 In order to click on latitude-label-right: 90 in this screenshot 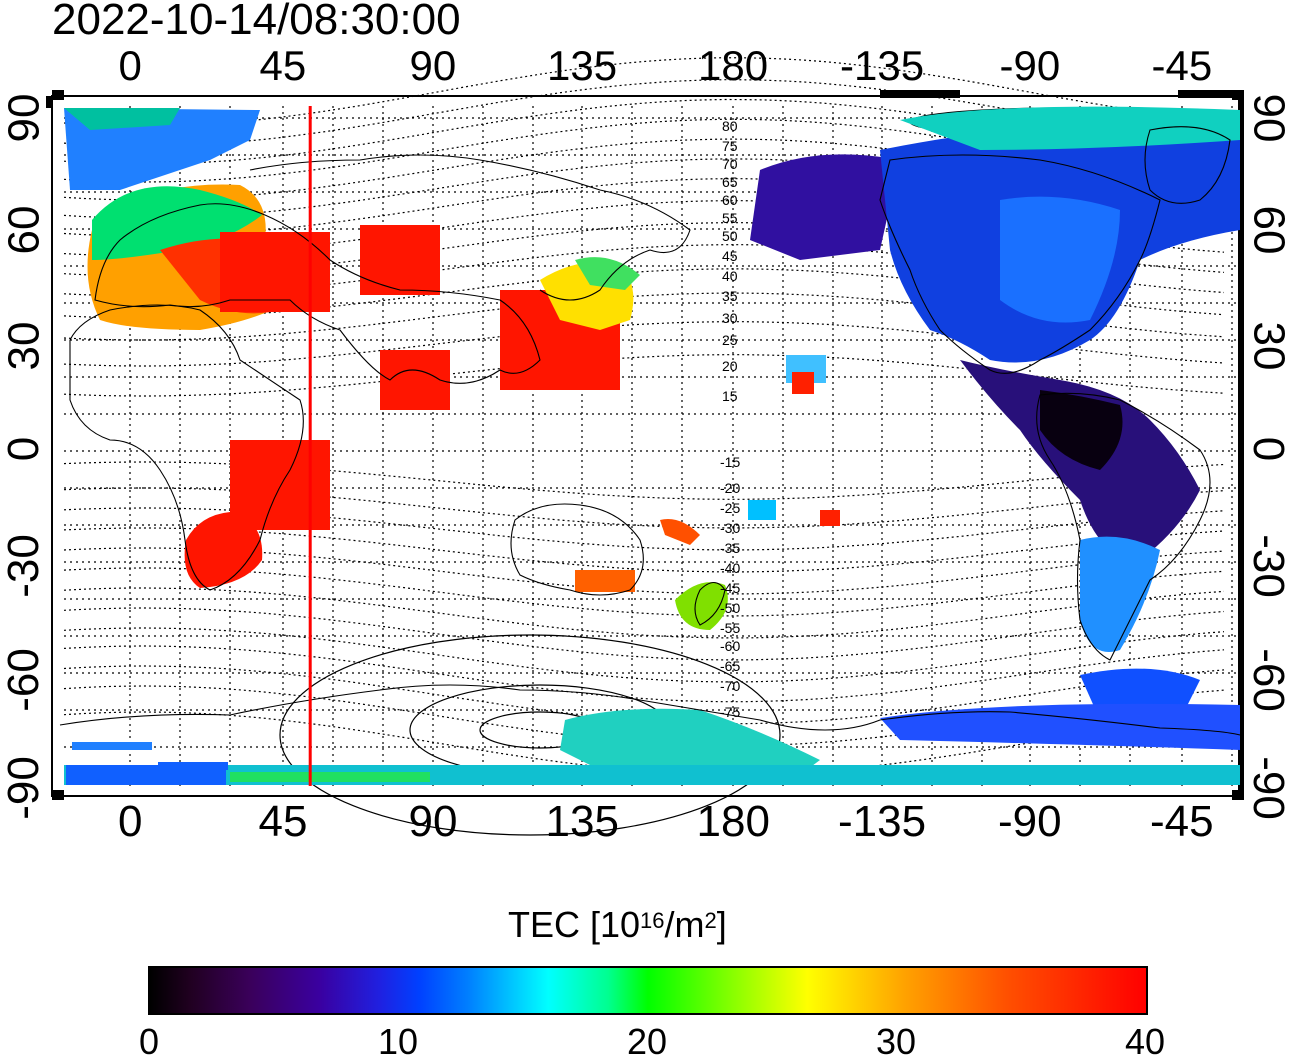, I will do `click(1268, 118)`.